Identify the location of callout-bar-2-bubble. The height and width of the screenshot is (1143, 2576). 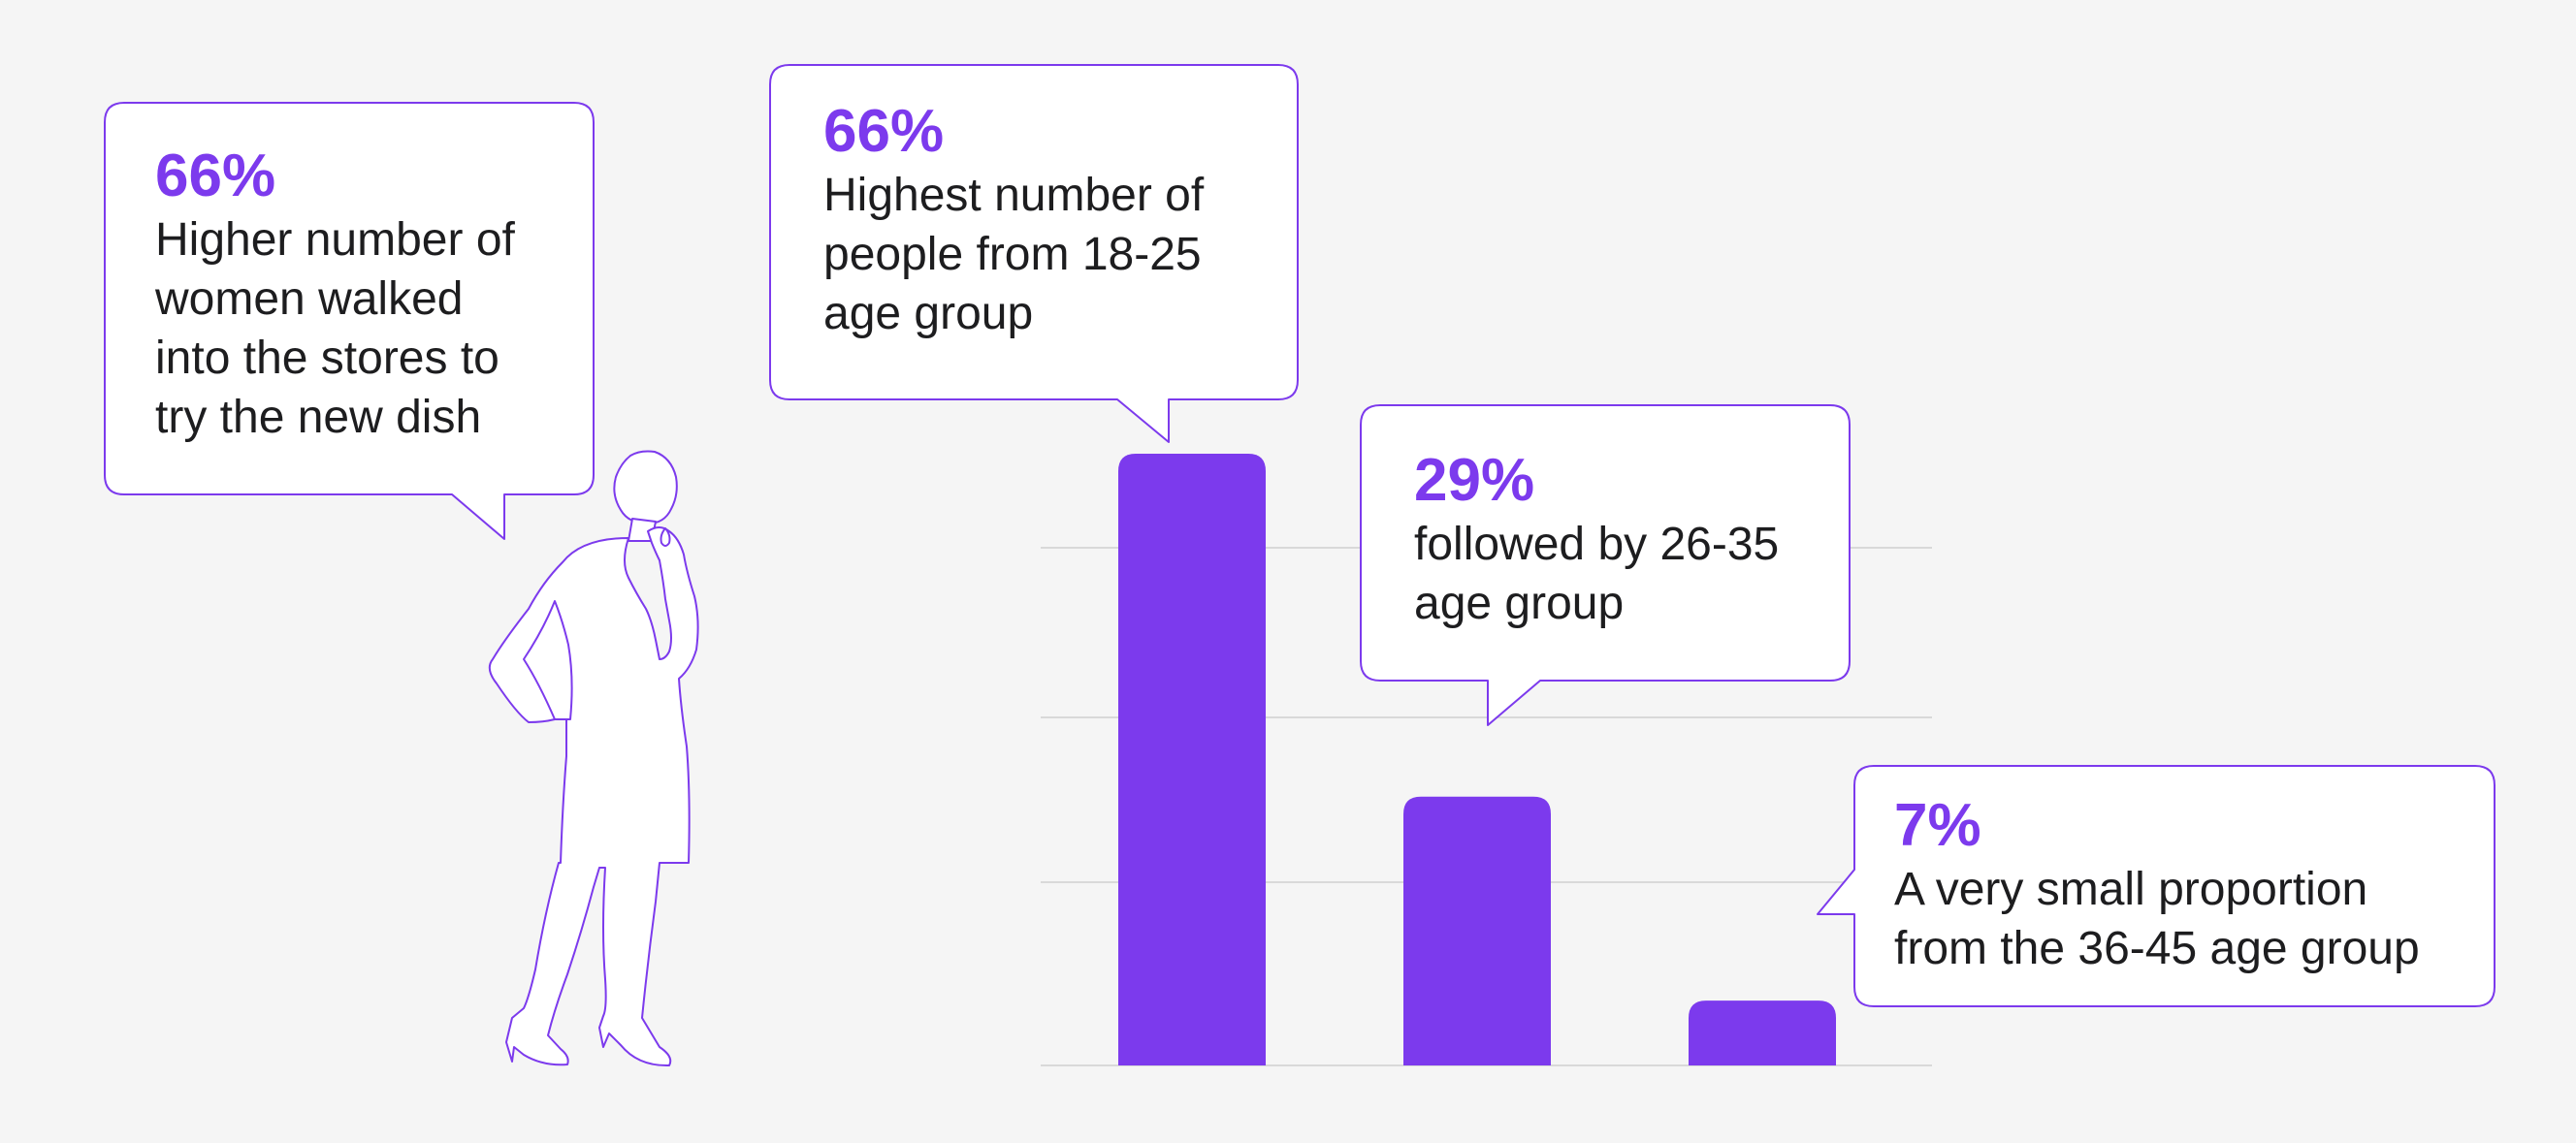
(1605, 565).